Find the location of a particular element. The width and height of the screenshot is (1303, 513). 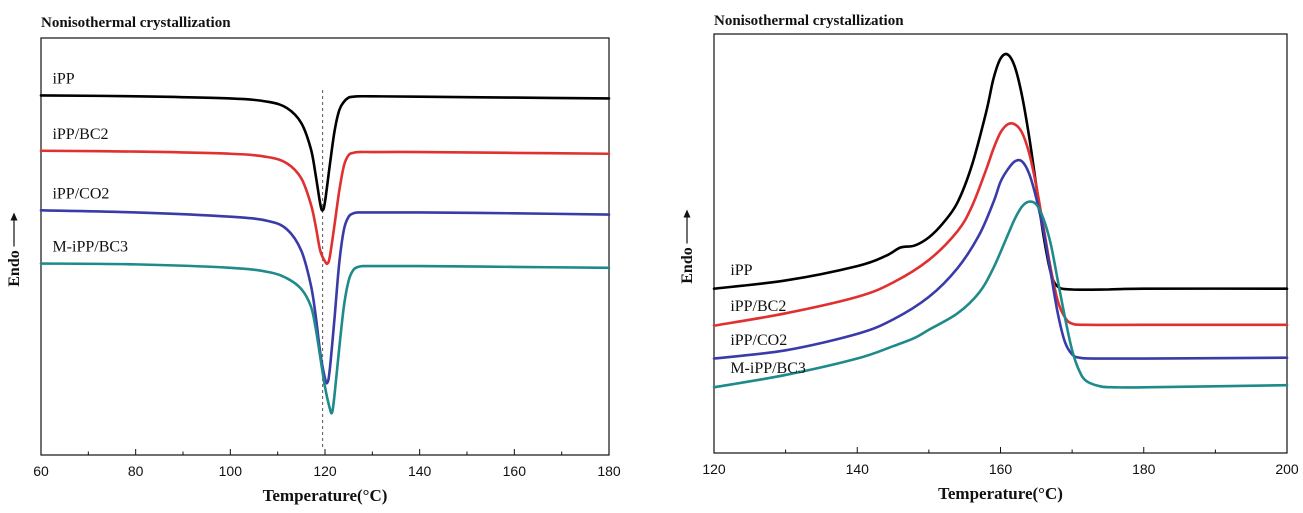

x-tick-label: 100 is located at coordinates (231, 471).